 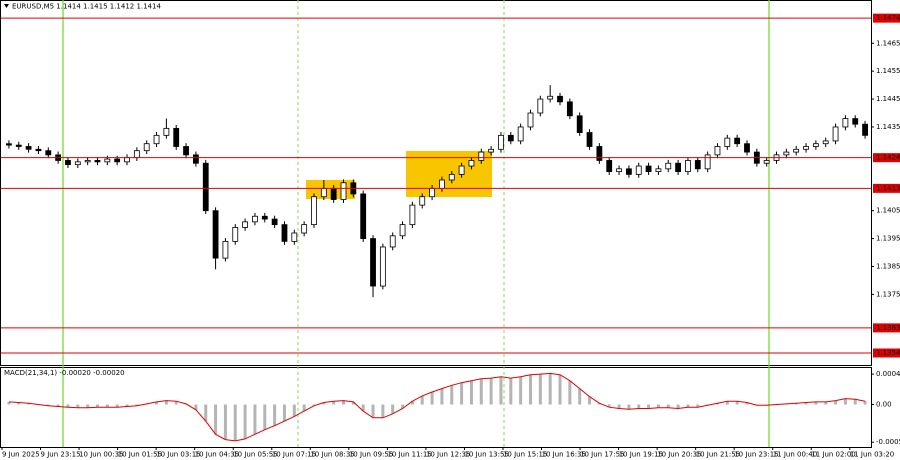 I want to click on level-label: 1.1413, so click(x=888, y=188).